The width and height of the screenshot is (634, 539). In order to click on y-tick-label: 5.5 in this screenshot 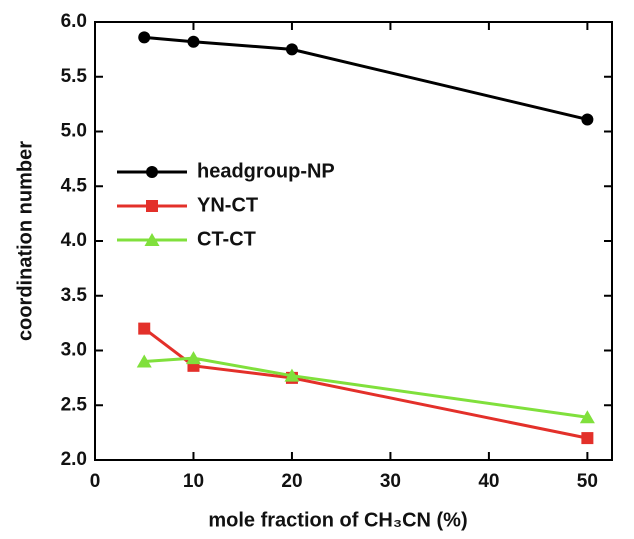, I will do `click(74, 76)`.